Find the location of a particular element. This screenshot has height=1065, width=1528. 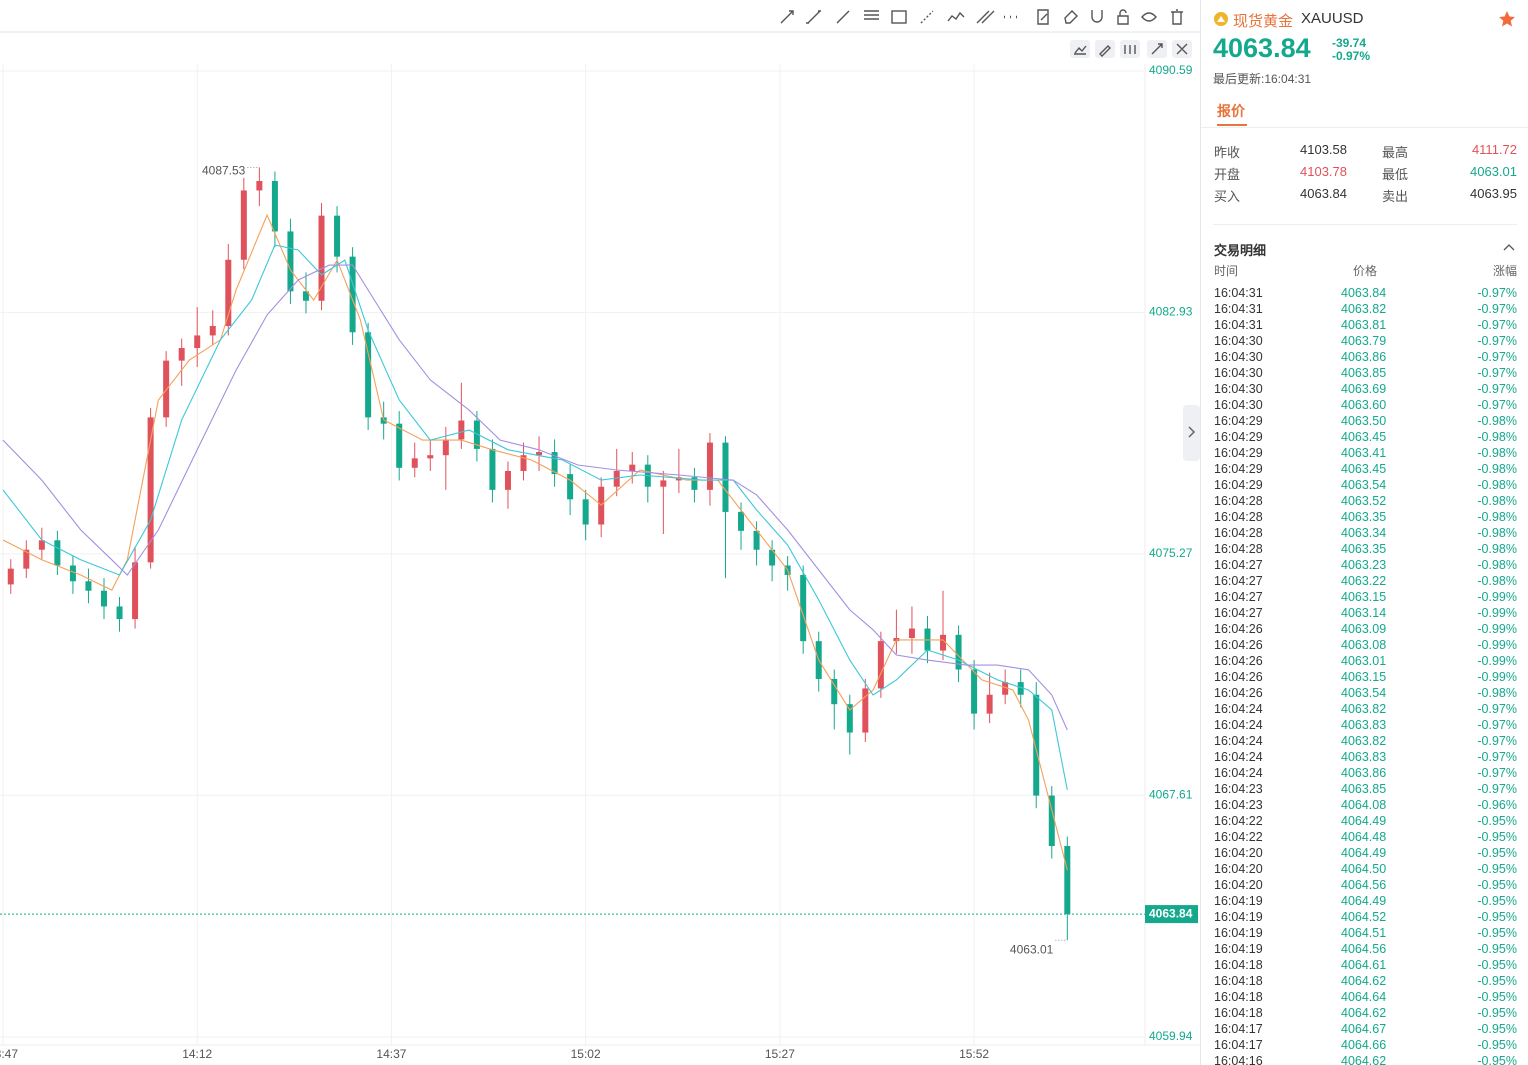

y-tick-label: 4075.27 is located at coordinates (1171, 553).